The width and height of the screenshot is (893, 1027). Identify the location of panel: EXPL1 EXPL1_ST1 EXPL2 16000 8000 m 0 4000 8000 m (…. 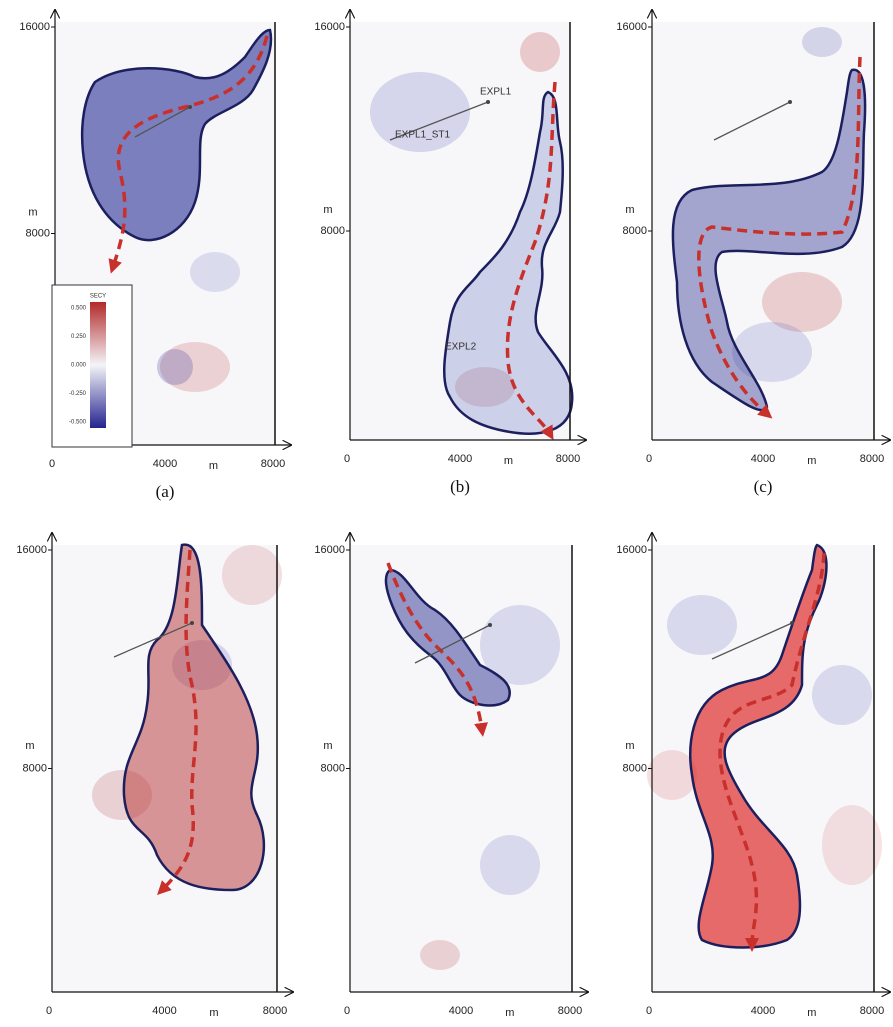
(450, 253).